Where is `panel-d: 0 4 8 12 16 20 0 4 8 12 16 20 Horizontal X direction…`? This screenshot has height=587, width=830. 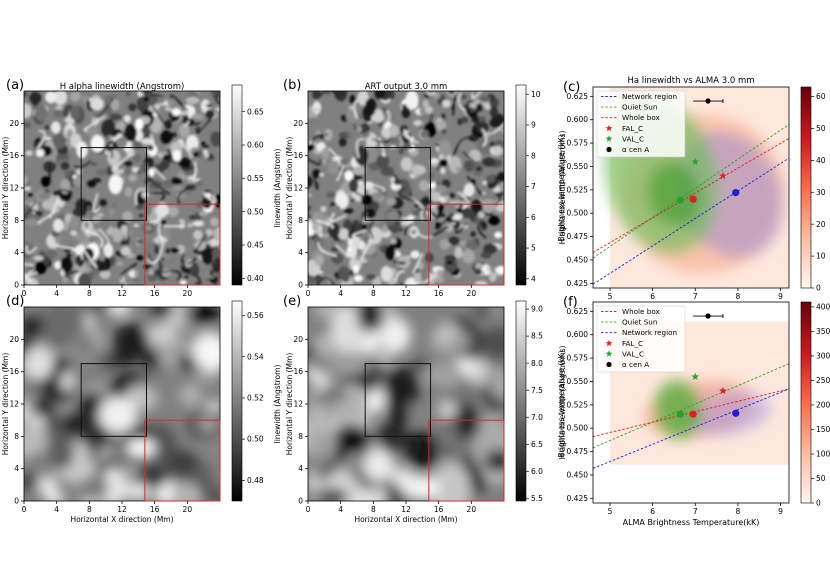 panel-d: 0 4 8 12 16 20 0 4 8 12 16 20 Horizontal X direction… is located at coordinates (141, 412).